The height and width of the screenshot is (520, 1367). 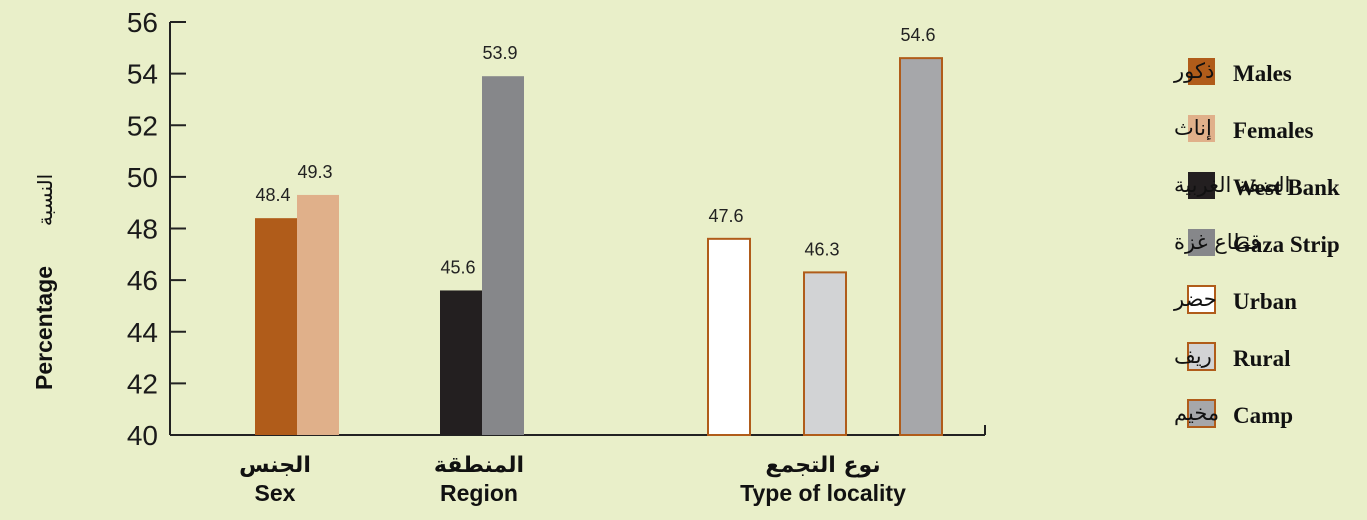 I want to click on legend-label-females: Females, so click(x=1273, y=130).